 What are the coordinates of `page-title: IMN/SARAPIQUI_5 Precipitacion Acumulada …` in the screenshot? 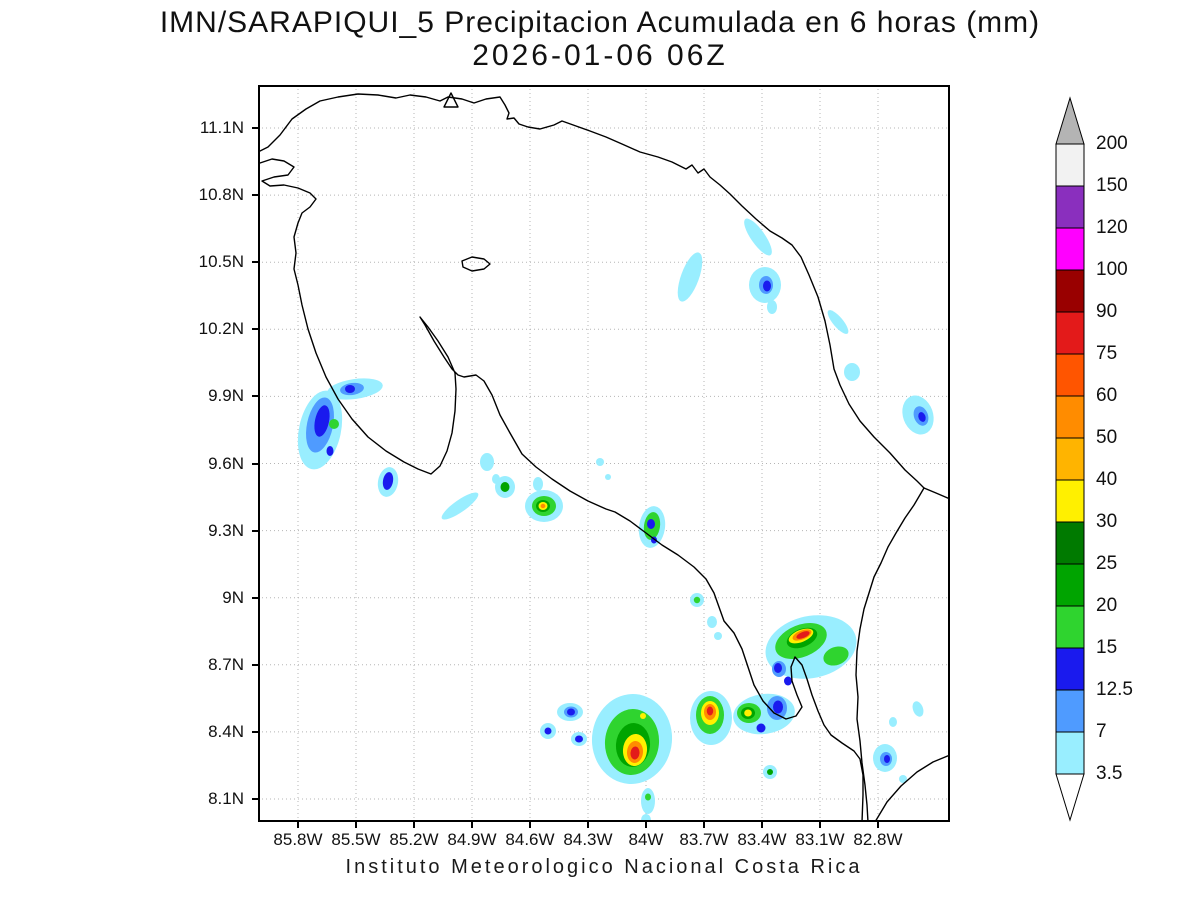 It's located at (600, 22).